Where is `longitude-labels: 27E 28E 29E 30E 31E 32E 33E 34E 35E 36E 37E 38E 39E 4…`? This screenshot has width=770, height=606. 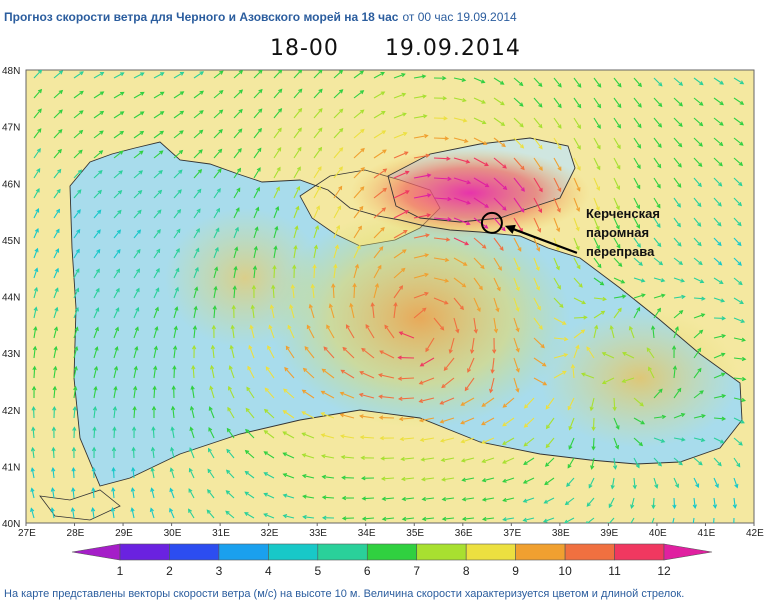 longitude-labels: 27E 28E 29E 30E 31E 32E 33E 34E 35E 36E 37E 38E 39E 4… is located at coordinates (391, 531).